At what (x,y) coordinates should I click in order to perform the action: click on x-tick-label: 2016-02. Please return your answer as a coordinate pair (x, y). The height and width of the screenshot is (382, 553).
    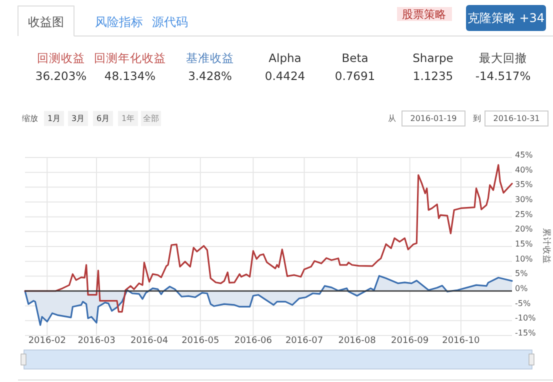
    Looking at the image, I should click on (47, 341).